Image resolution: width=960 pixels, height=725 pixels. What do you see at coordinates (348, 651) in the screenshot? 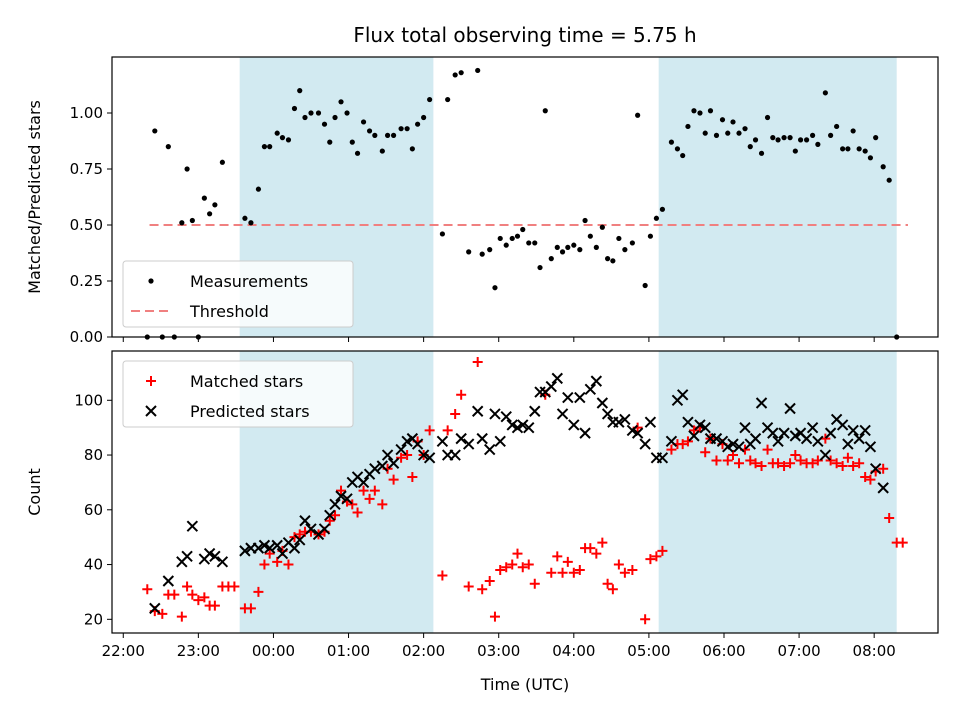
I see `x-tick-label: 01:00` at bounding box center [348, 651].